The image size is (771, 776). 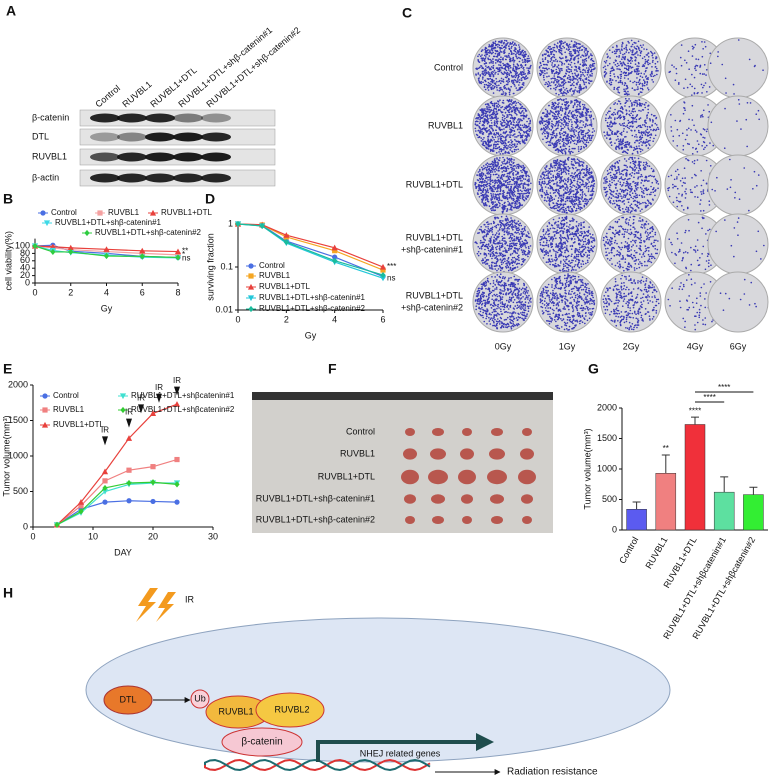 I want to click on group-label: RUVBL1+DTL+shβ-catenin#2, so click(x=315, y=519).